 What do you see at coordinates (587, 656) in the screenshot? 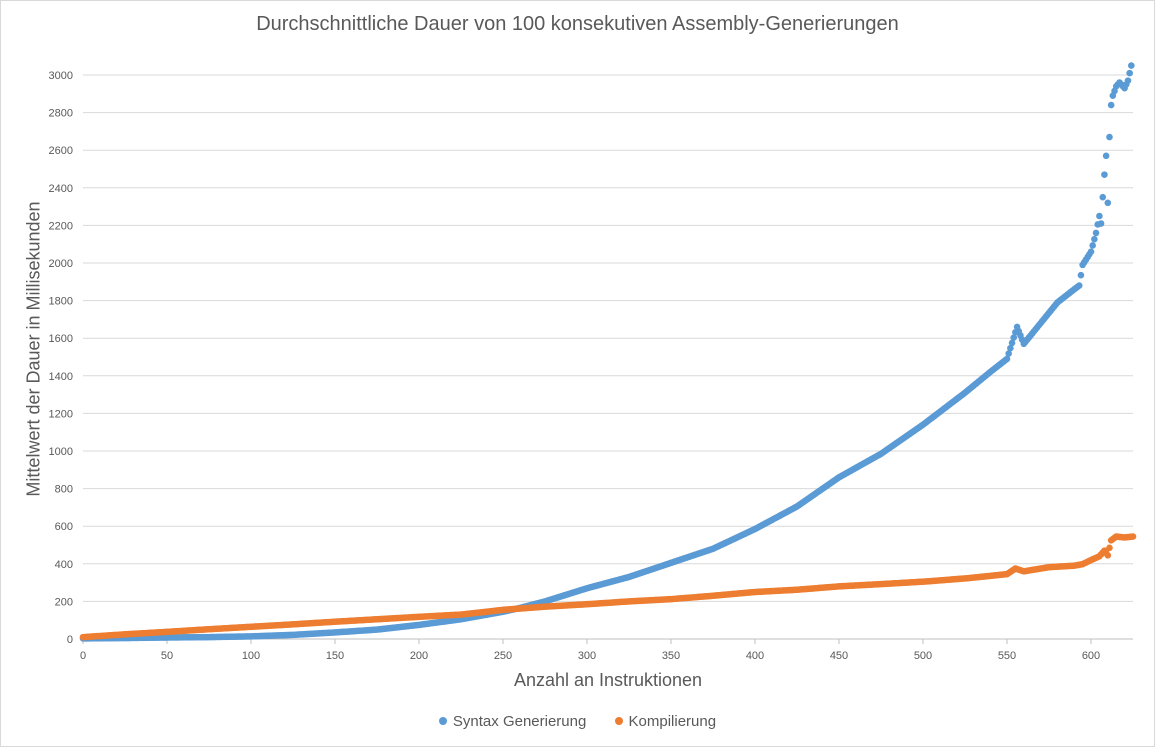
I see `x-tick-label-300: 300` at bounding box center [587, 656].